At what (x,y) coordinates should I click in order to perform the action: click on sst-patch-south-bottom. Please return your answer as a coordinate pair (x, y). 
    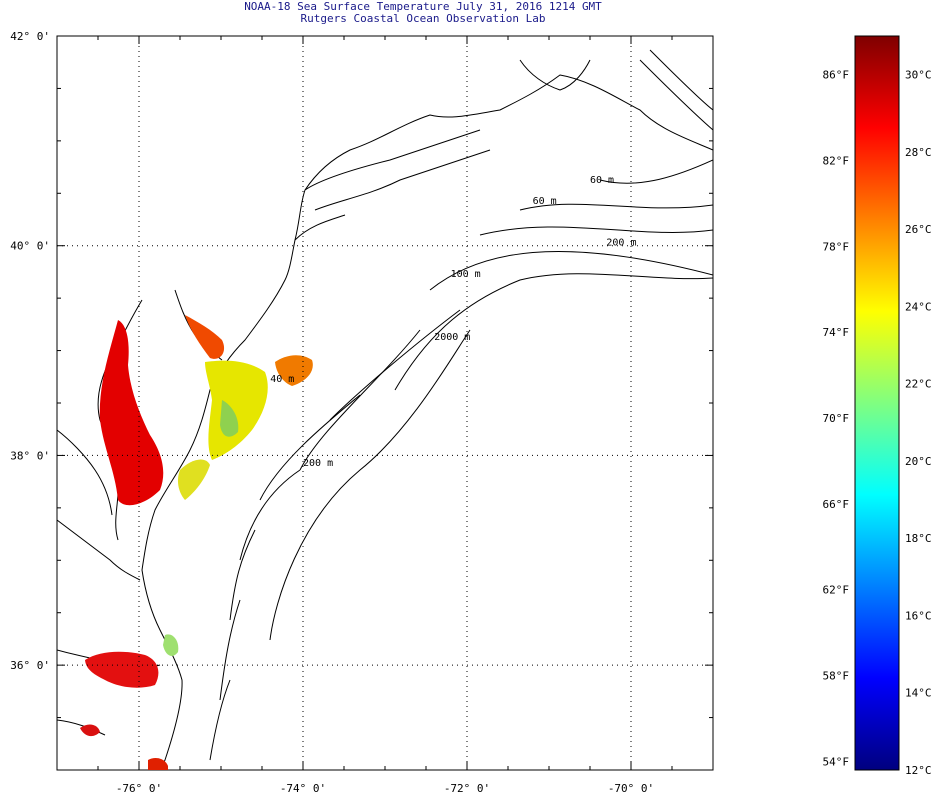
    Looking at the image, I should click on (158, 764).